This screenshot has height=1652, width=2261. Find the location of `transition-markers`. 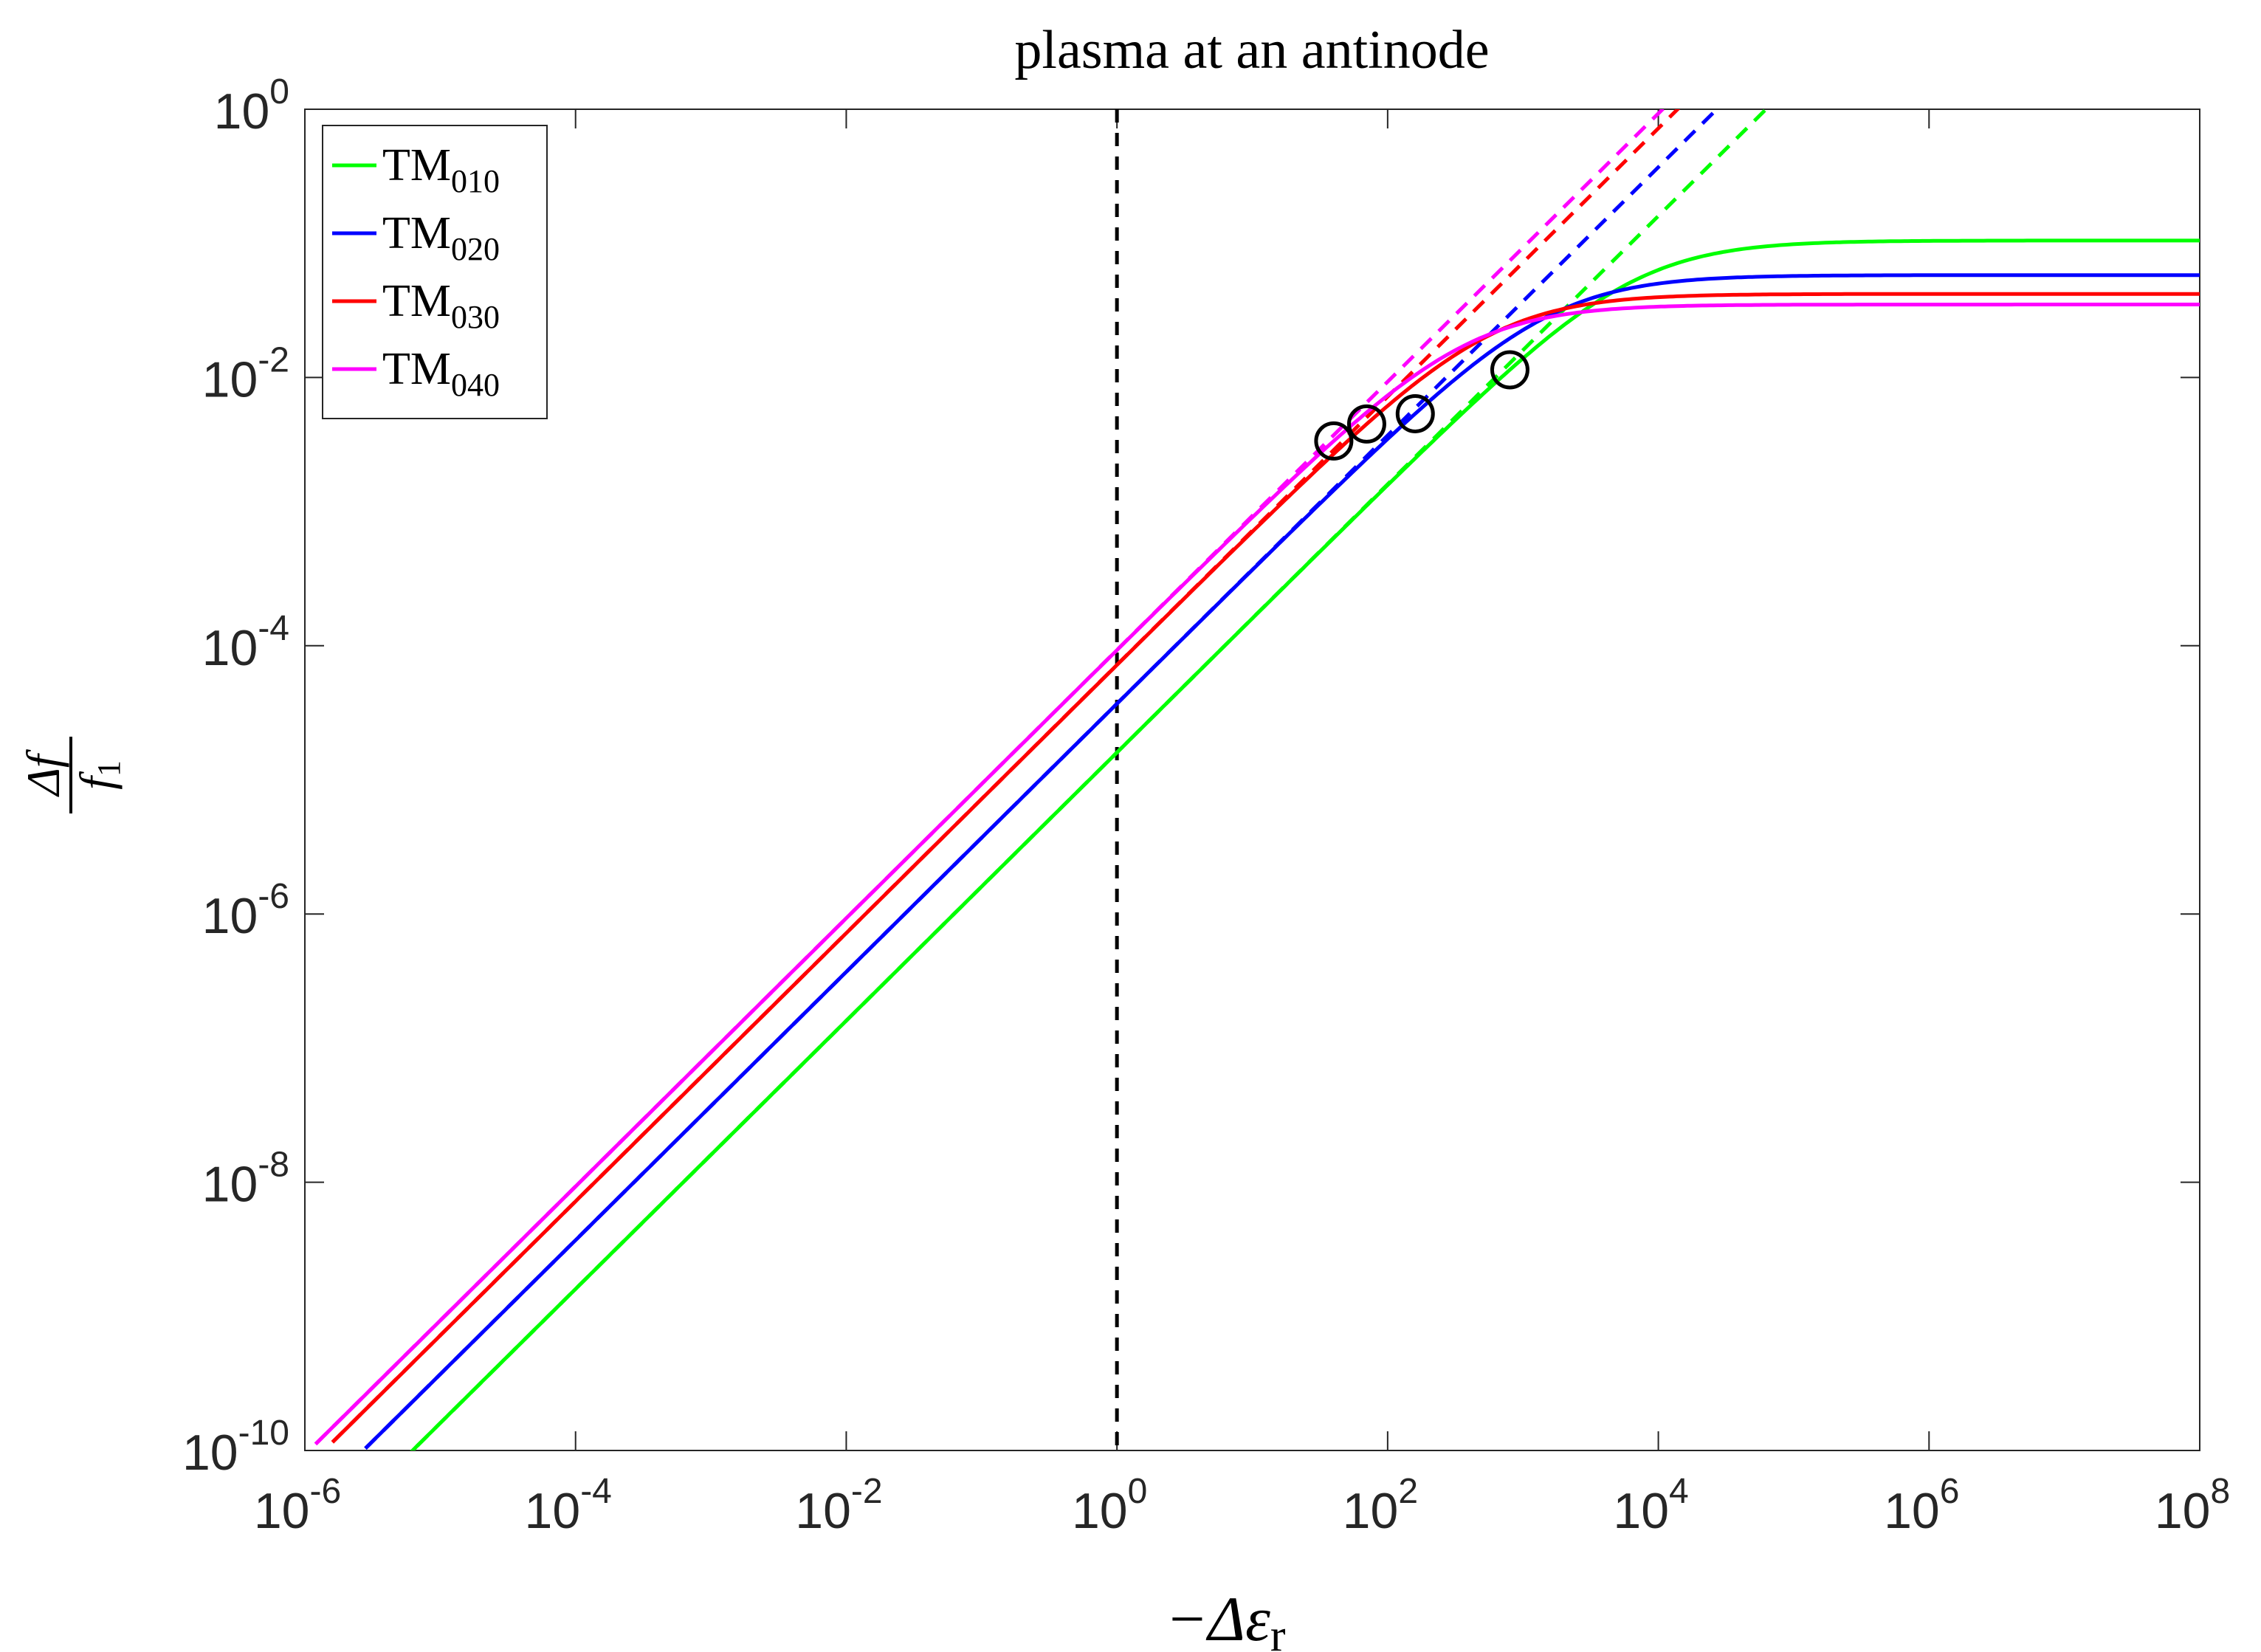

transition-markers is located at coordinates (1421, 405).